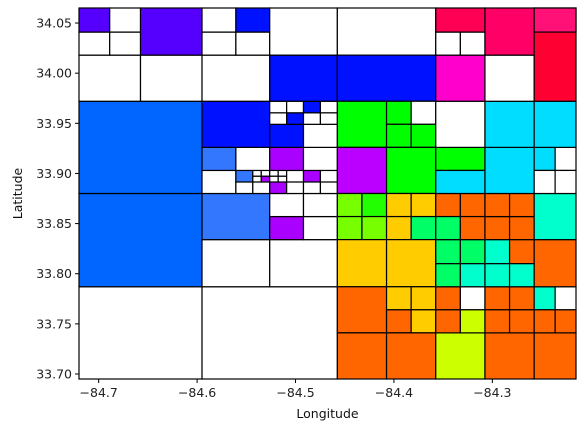 The width and height of the screenshot is (584, 432). I want to click on y-tick-label: 34.00, so click(54, 73).